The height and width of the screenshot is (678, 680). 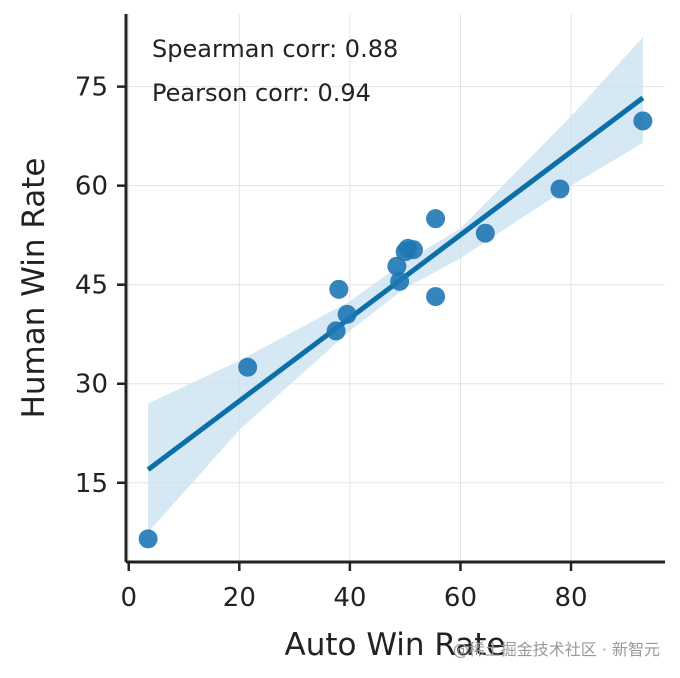 What do you see at coordinates (128, 598) in the screenshot?
I see `x-tick-label: 0` at bounding box center [128, 598].